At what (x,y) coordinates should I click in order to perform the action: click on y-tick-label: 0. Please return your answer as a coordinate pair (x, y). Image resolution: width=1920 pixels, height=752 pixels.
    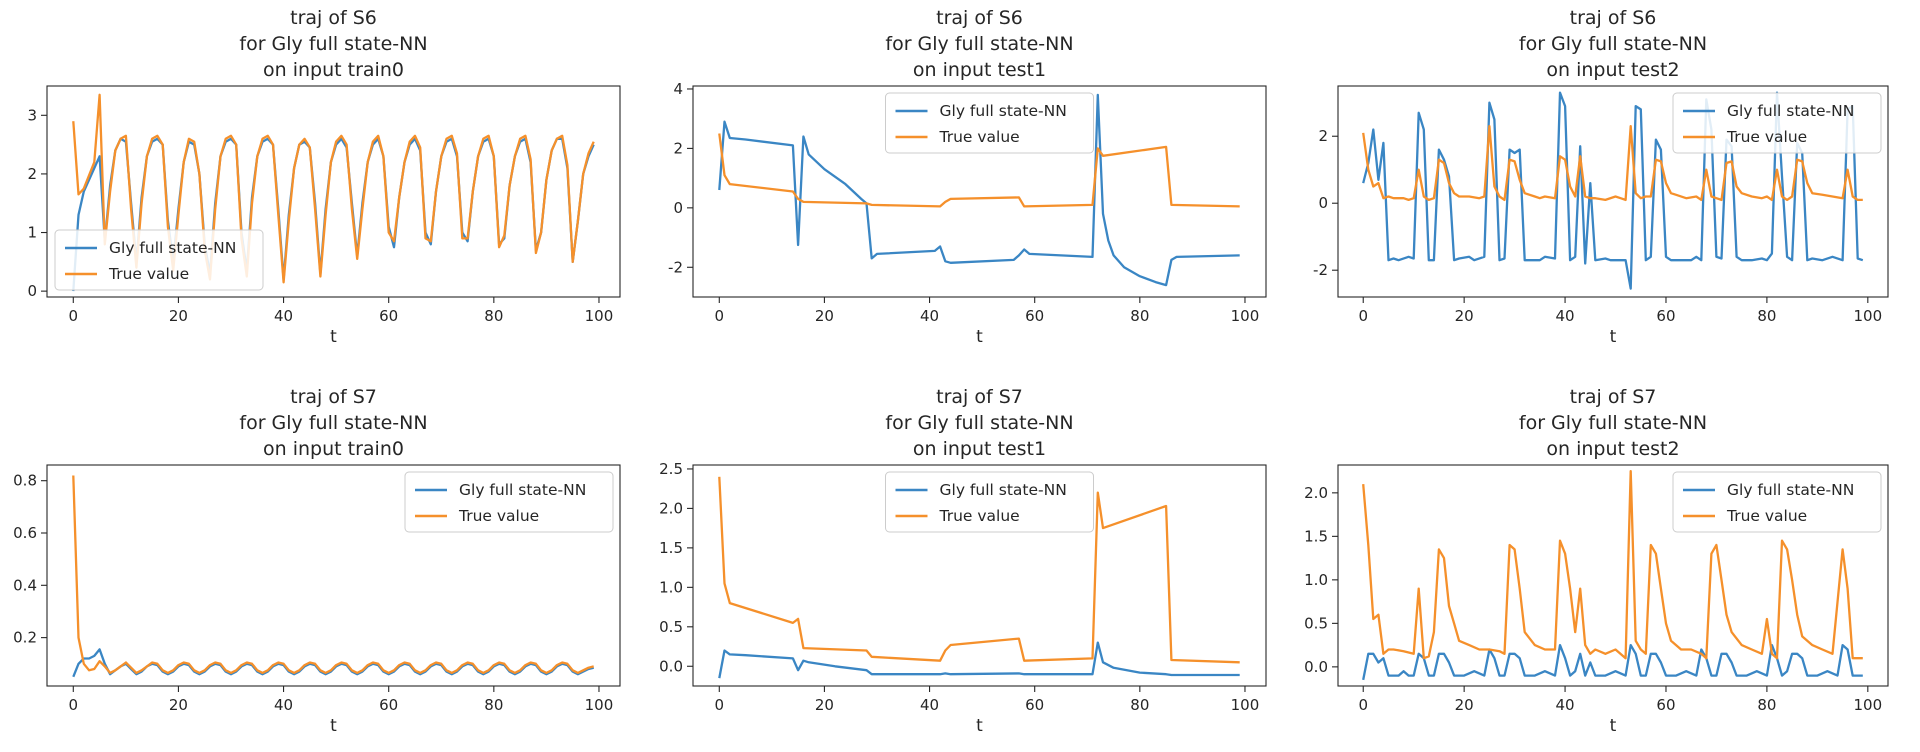
    Looking at the image, I should click on (32, 291).